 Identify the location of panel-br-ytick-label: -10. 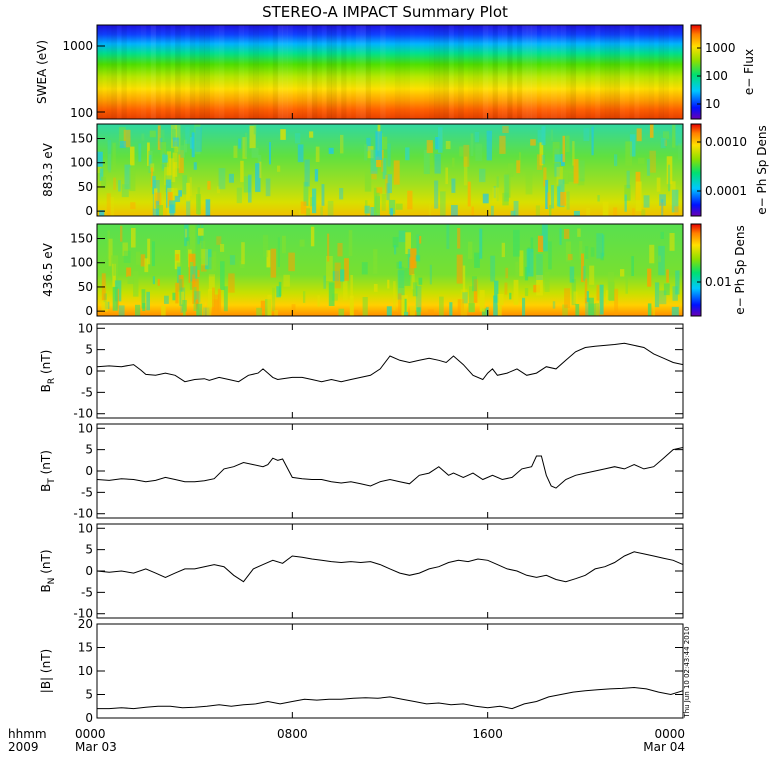
(83, 414).